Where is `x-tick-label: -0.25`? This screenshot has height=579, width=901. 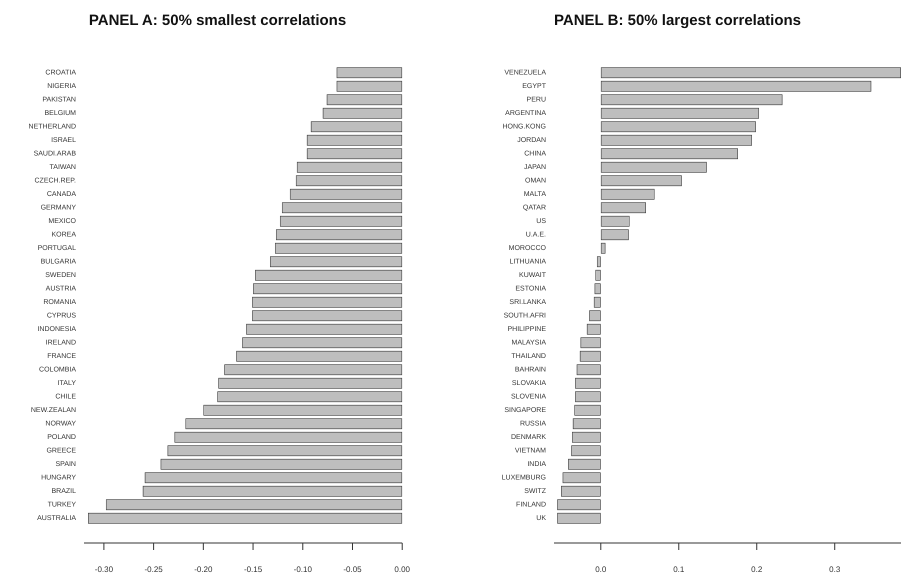
x-tick-label: -0.25 is located at coordinates (154, 569).